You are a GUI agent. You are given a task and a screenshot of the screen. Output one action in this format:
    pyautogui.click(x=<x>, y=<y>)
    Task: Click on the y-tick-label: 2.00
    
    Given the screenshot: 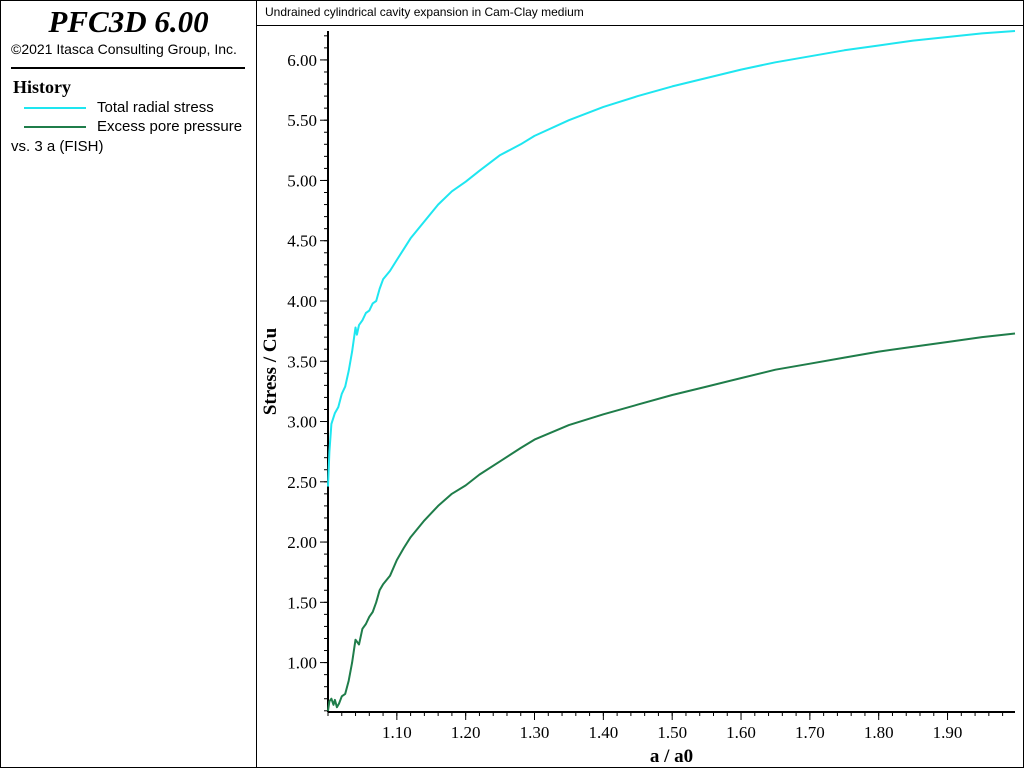 What is the action you would take?
    pyautogui.click(x=302, y=542)
    